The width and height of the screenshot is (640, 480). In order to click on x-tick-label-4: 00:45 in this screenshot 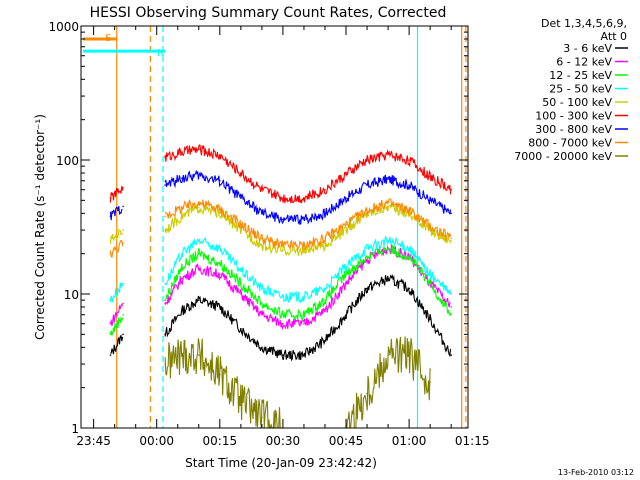, I will do `click(346, 441)`.